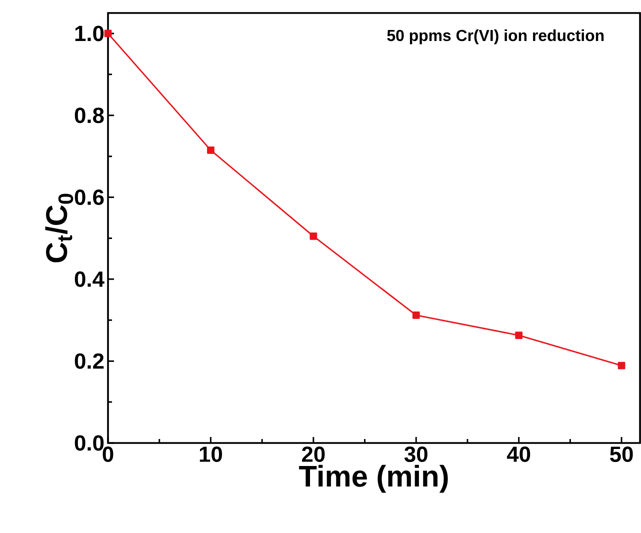 This screenshot has width=641, height=533. I want to click on annotation: 50 ppms Cr(VI) ion reduction, so click(495, 36).